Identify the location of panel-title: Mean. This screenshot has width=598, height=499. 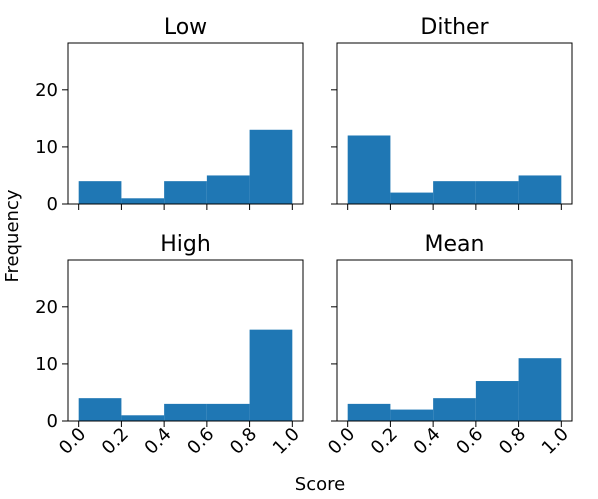
(455, 244).